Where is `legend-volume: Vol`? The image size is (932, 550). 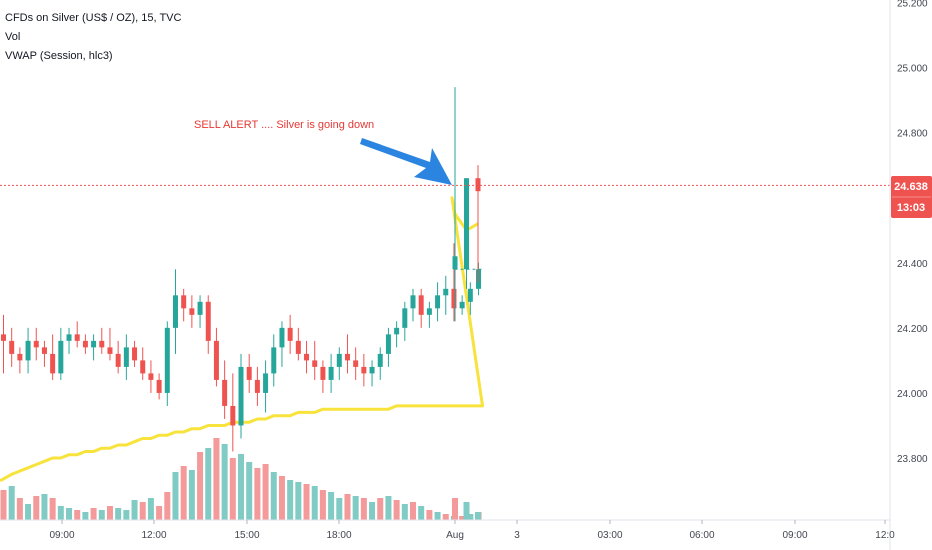
legend-volume: Vol is located at coordinates (12, 37).